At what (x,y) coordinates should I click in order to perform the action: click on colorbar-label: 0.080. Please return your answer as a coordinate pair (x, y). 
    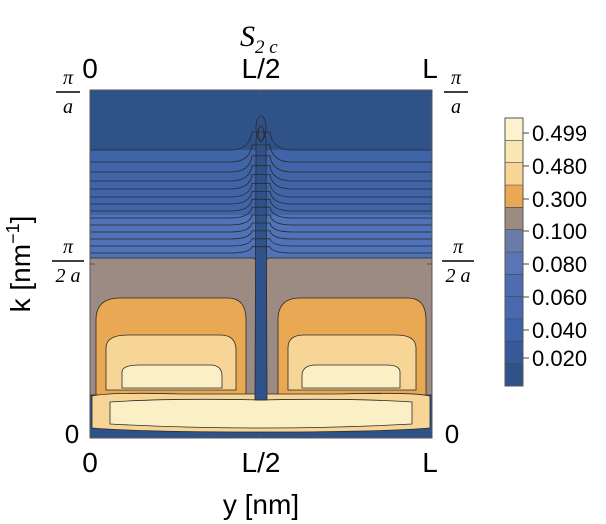
    Looking at the image, I should click on (559, 264).